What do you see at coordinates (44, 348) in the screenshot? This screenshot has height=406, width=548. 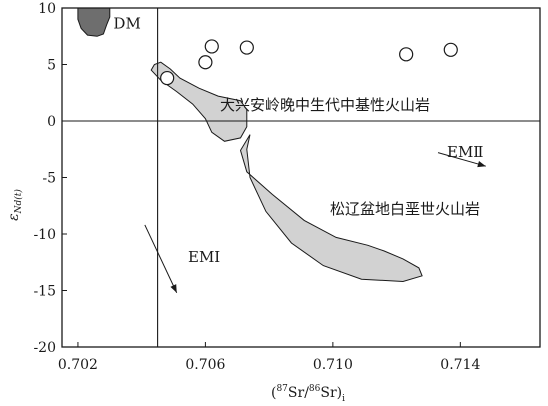 I see `y-tick-label: -20` at bounding box center [44, 348].